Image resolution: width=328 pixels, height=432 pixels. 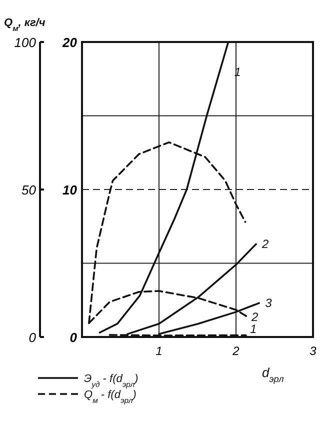 I want to click on series-label: 3, so click(x=268, y=303).